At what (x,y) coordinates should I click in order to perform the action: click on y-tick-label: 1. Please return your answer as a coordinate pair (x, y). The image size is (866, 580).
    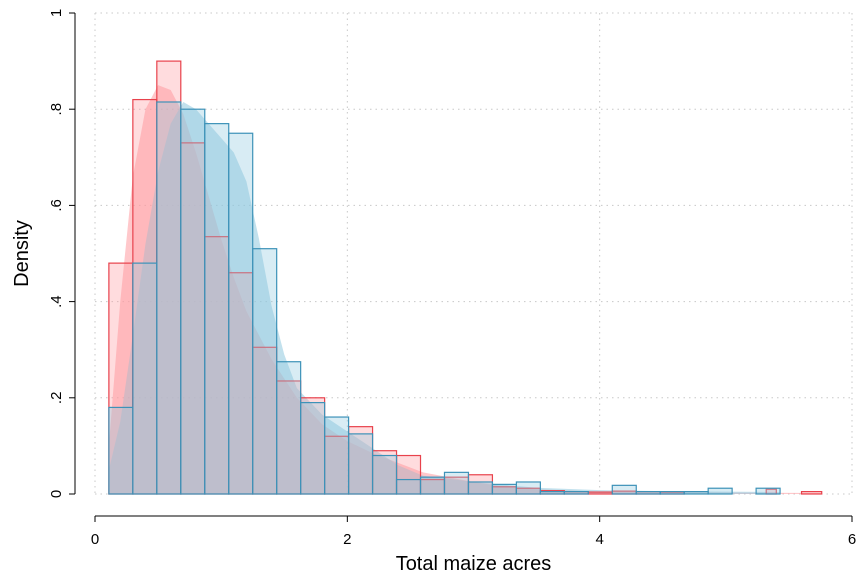
    Looking at the image, I should click on (56, 13).